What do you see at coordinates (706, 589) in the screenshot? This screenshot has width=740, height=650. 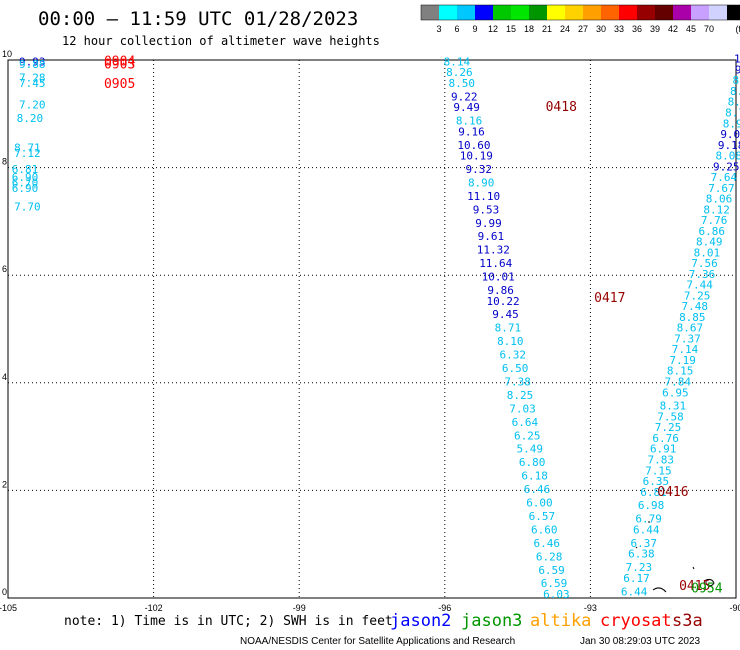 I see `pass-time-label: 0954` at bounding box center [706, 589].